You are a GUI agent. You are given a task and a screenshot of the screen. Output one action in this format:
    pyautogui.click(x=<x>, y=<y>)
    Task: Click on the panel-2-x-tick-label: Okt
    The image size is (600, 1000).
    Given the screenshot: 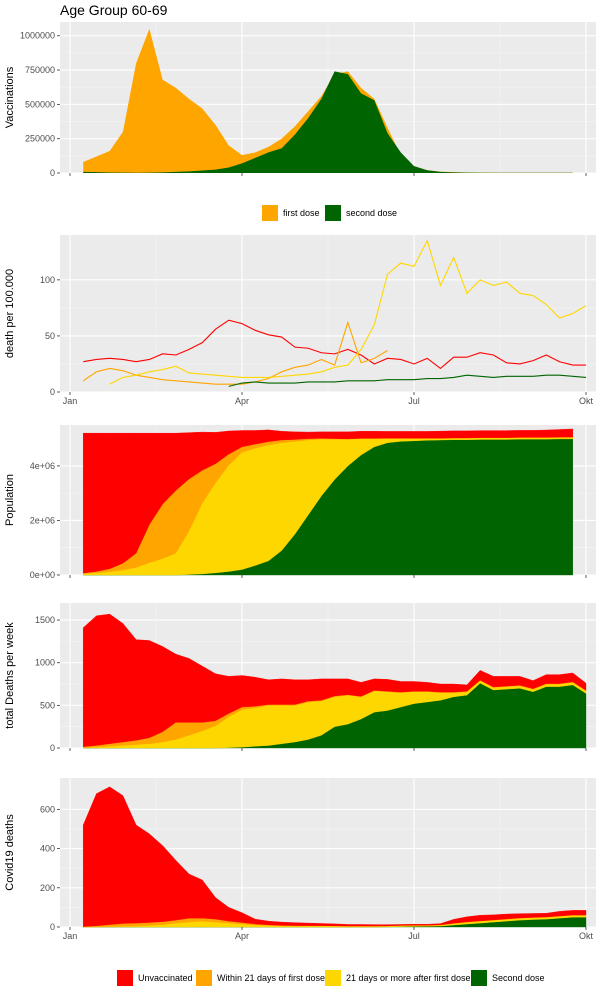 What is the action you would take?
    pyautogui.click(x=586, y=401)
    